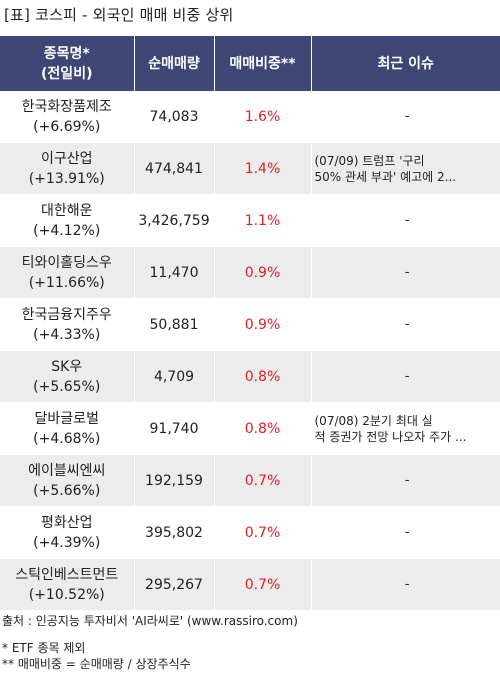 Image resolution: width=500 pixels, height=675 pixels. I want to click on stock-name-cell: 이구산업 (+13.91%), so click(67, 168).